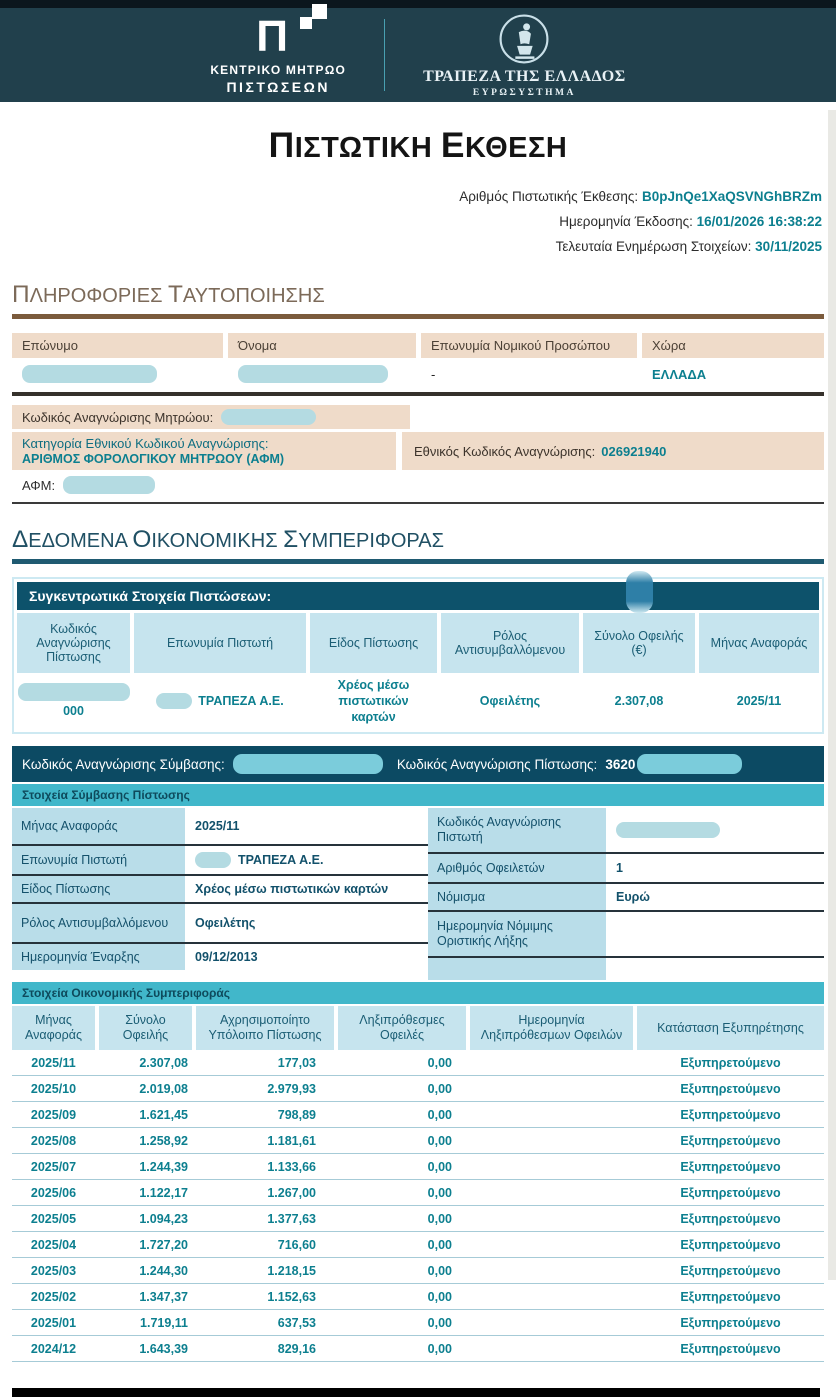 The image size is (836, 1397). I want to click on afm-label: ΑΦΜ:, so click(39, 485).